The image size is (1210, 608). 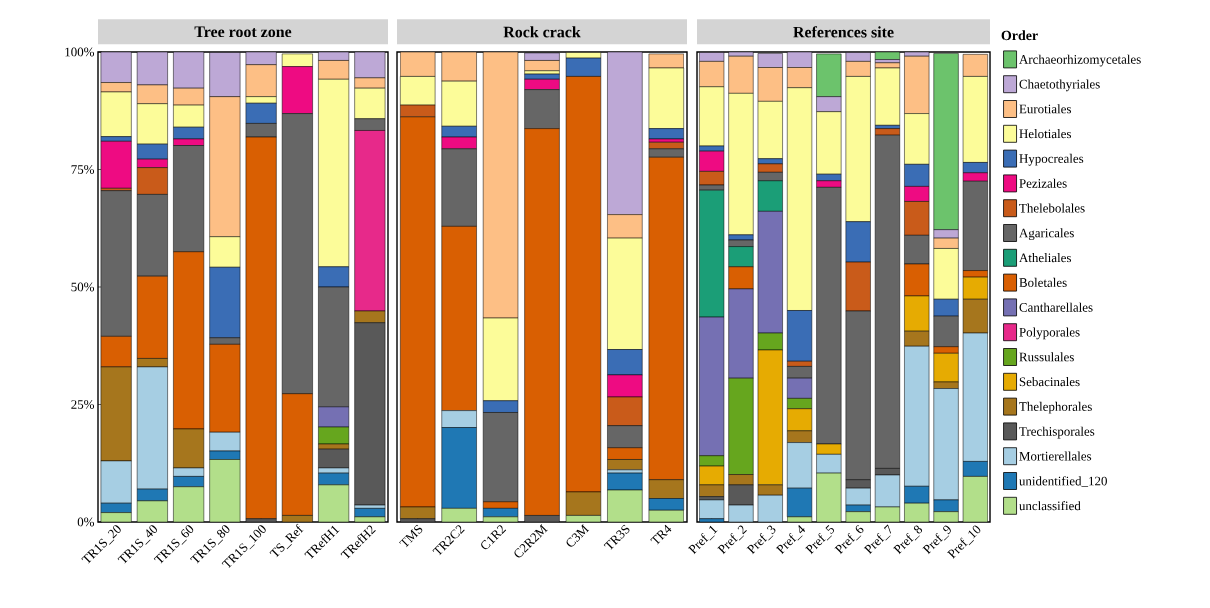 What do you see at coordinates (80, 52) in the screenshot?
I see `y-tick-label: 100%` at bounding box center [80, 52].